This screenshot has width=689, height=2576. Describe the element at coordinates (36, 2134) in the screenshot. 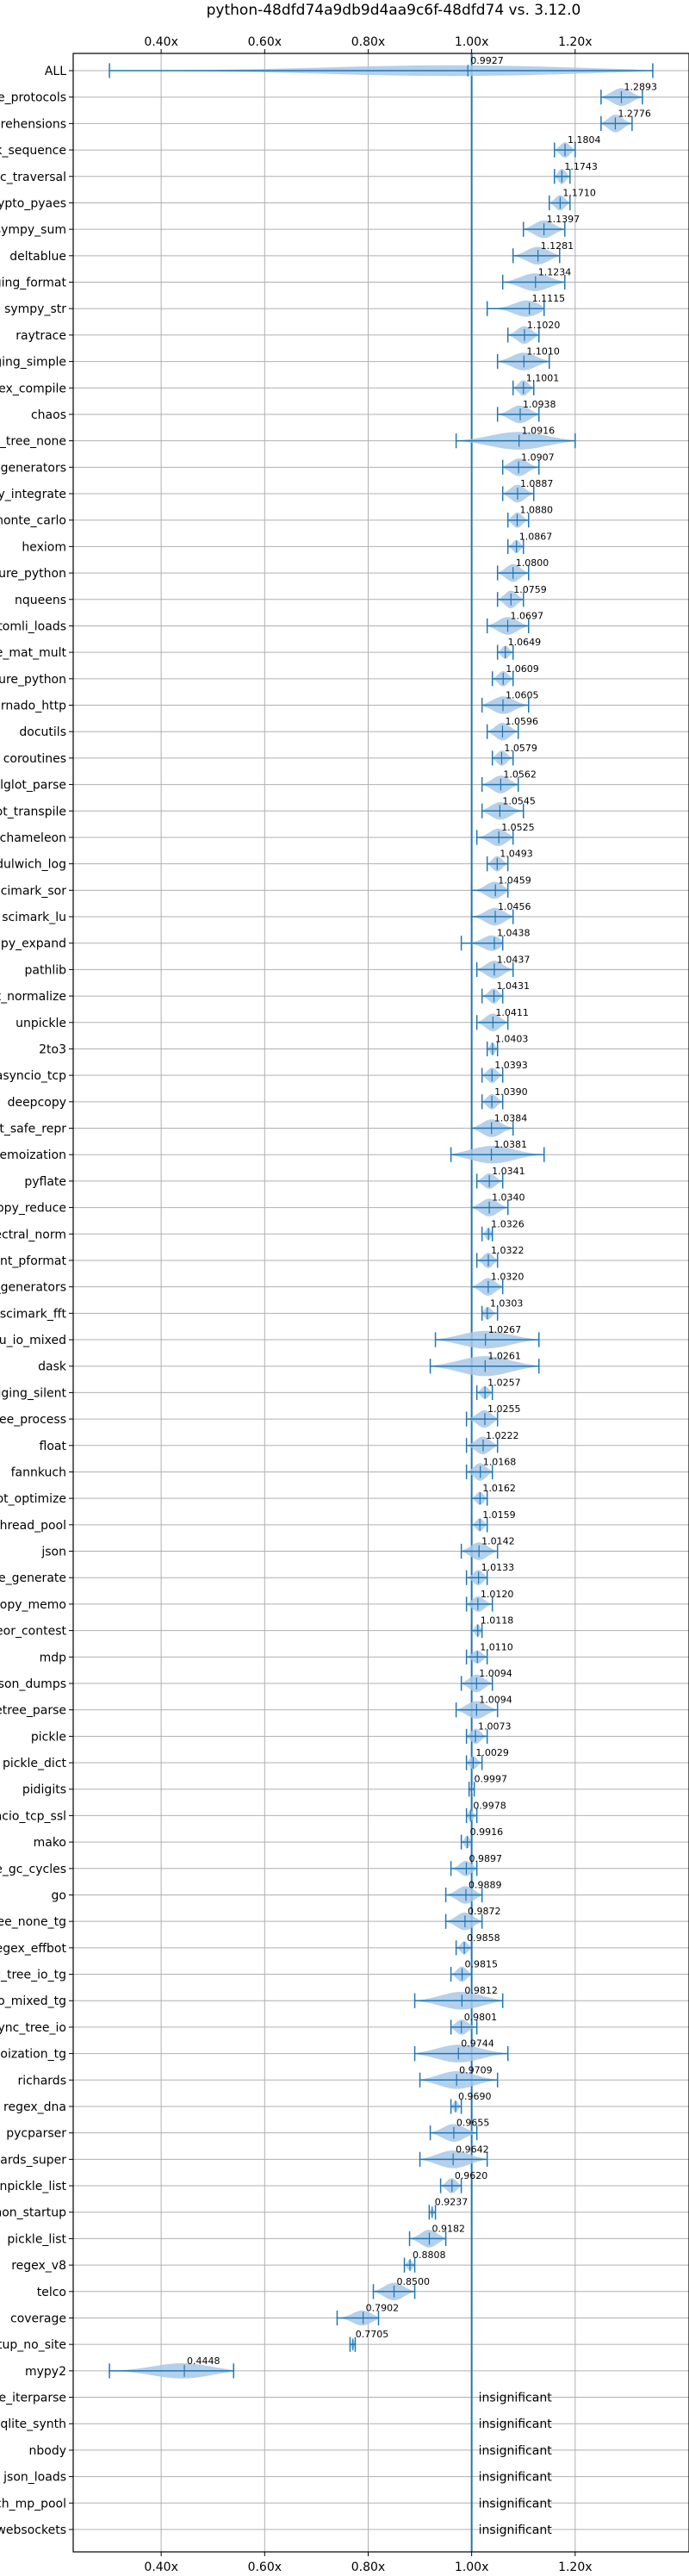

I see `benchmark-label: pycparser` at that location.